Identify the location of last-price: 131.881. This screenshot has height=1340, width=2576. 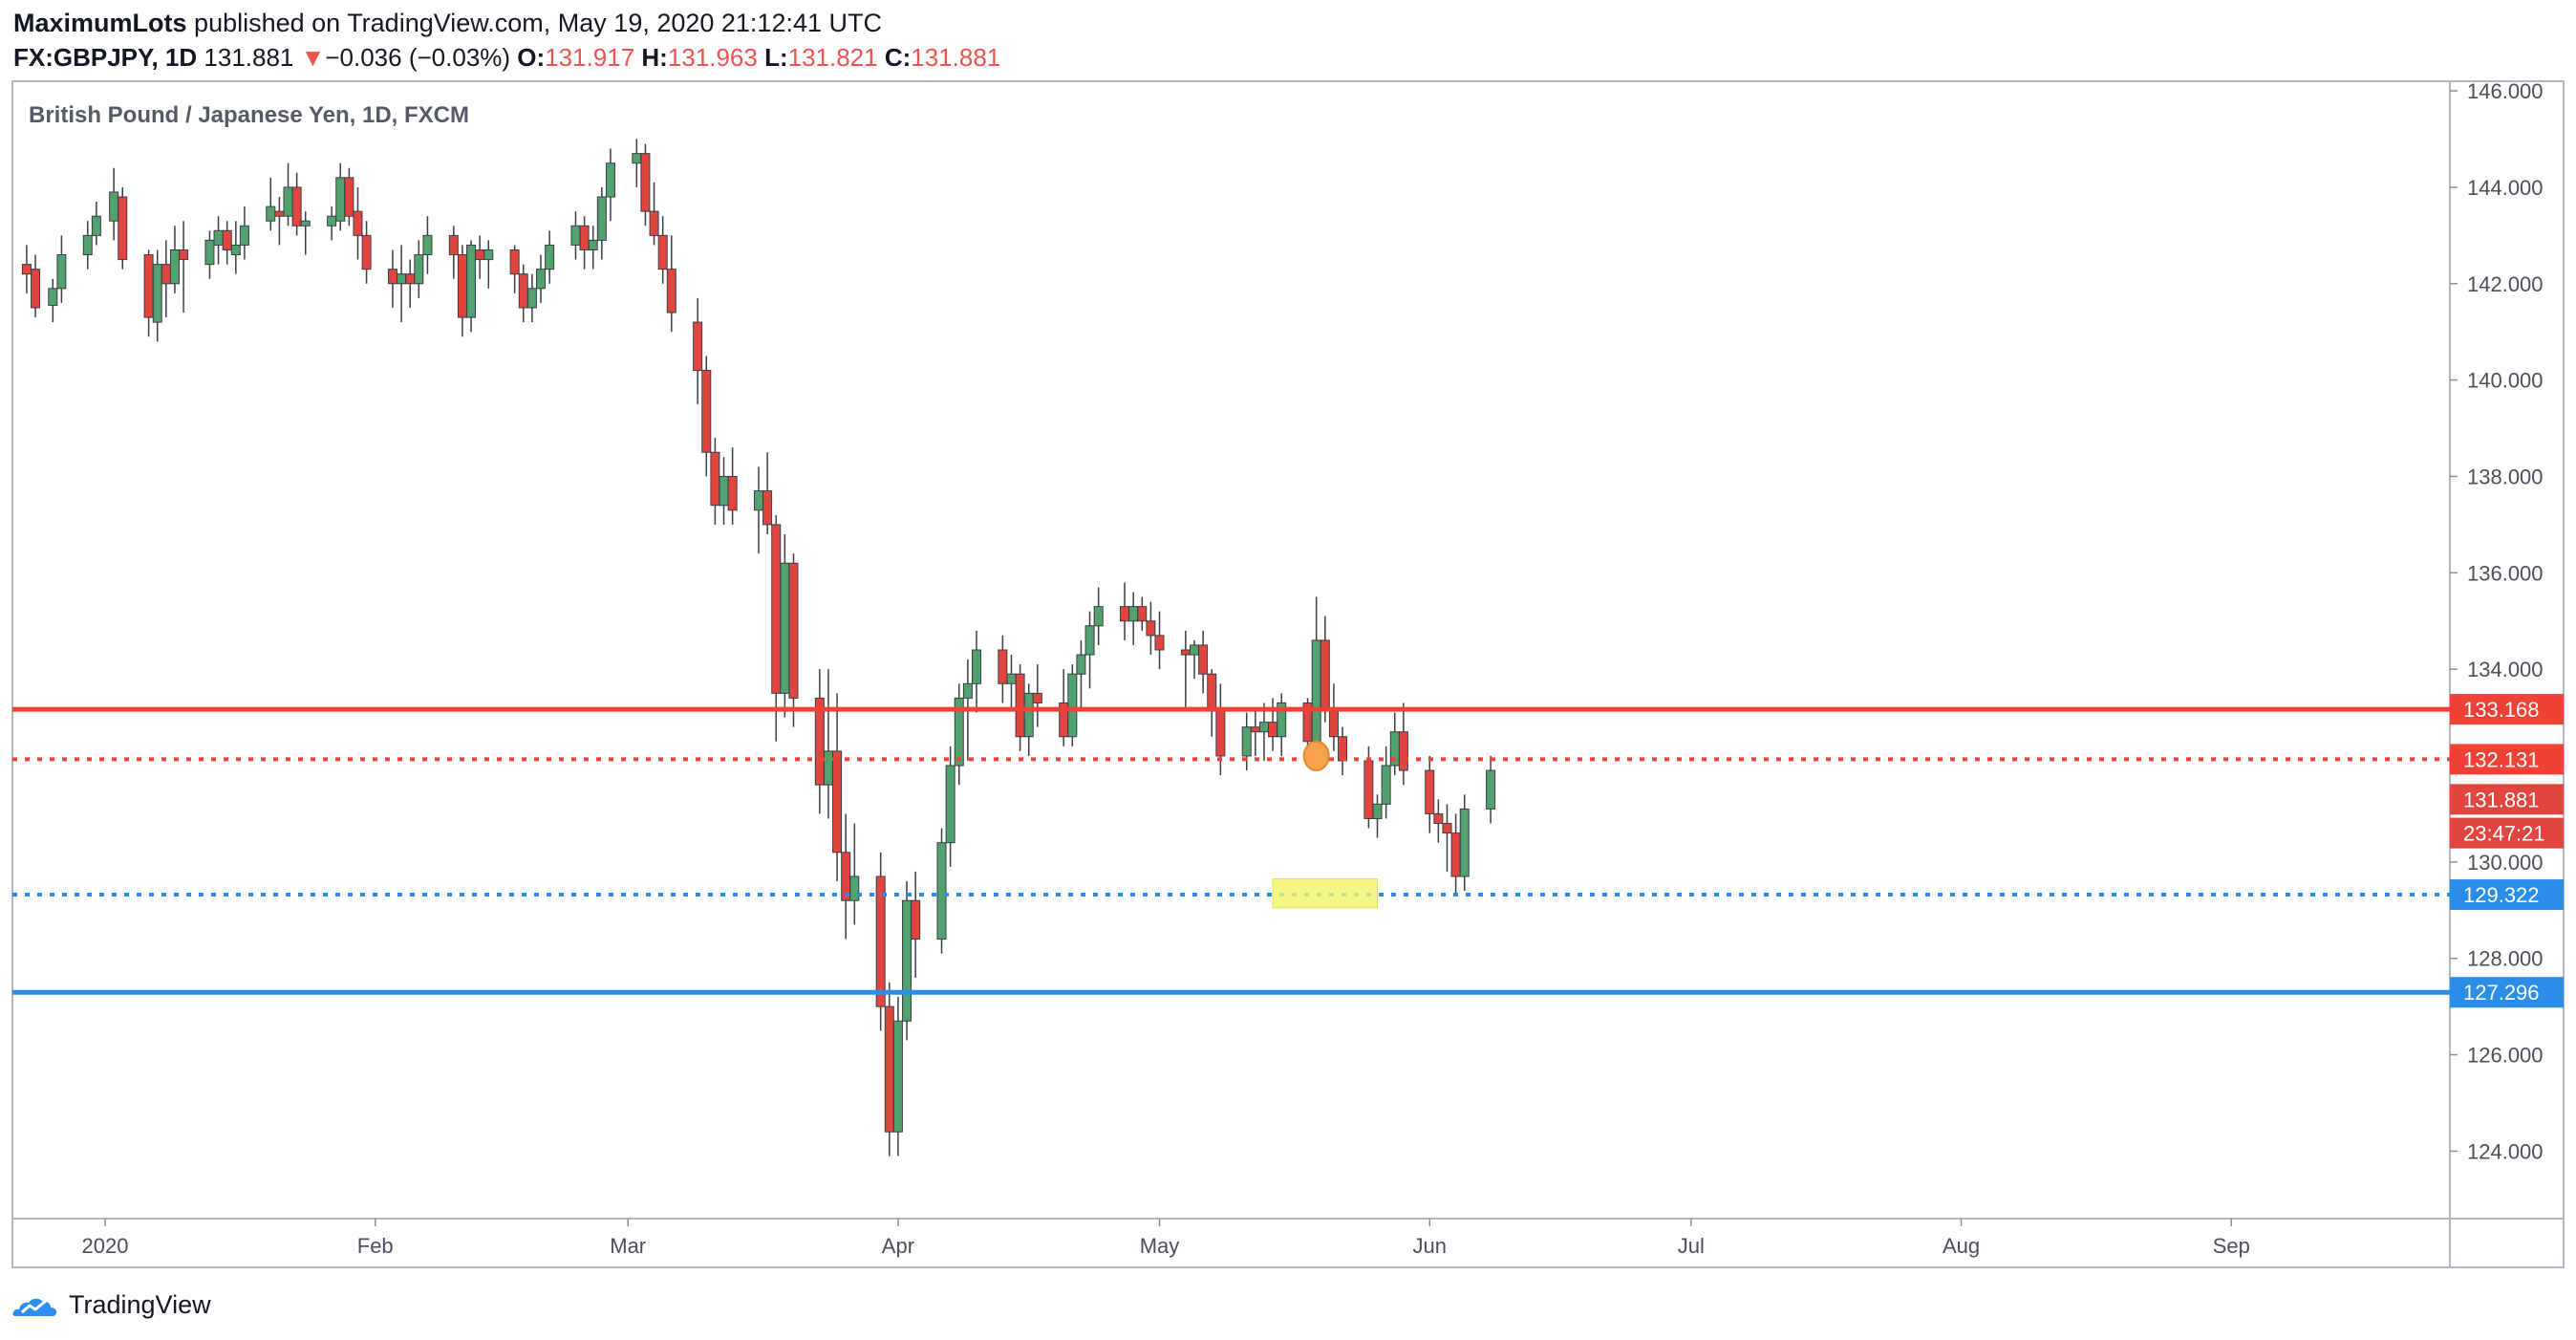
(249, 57).